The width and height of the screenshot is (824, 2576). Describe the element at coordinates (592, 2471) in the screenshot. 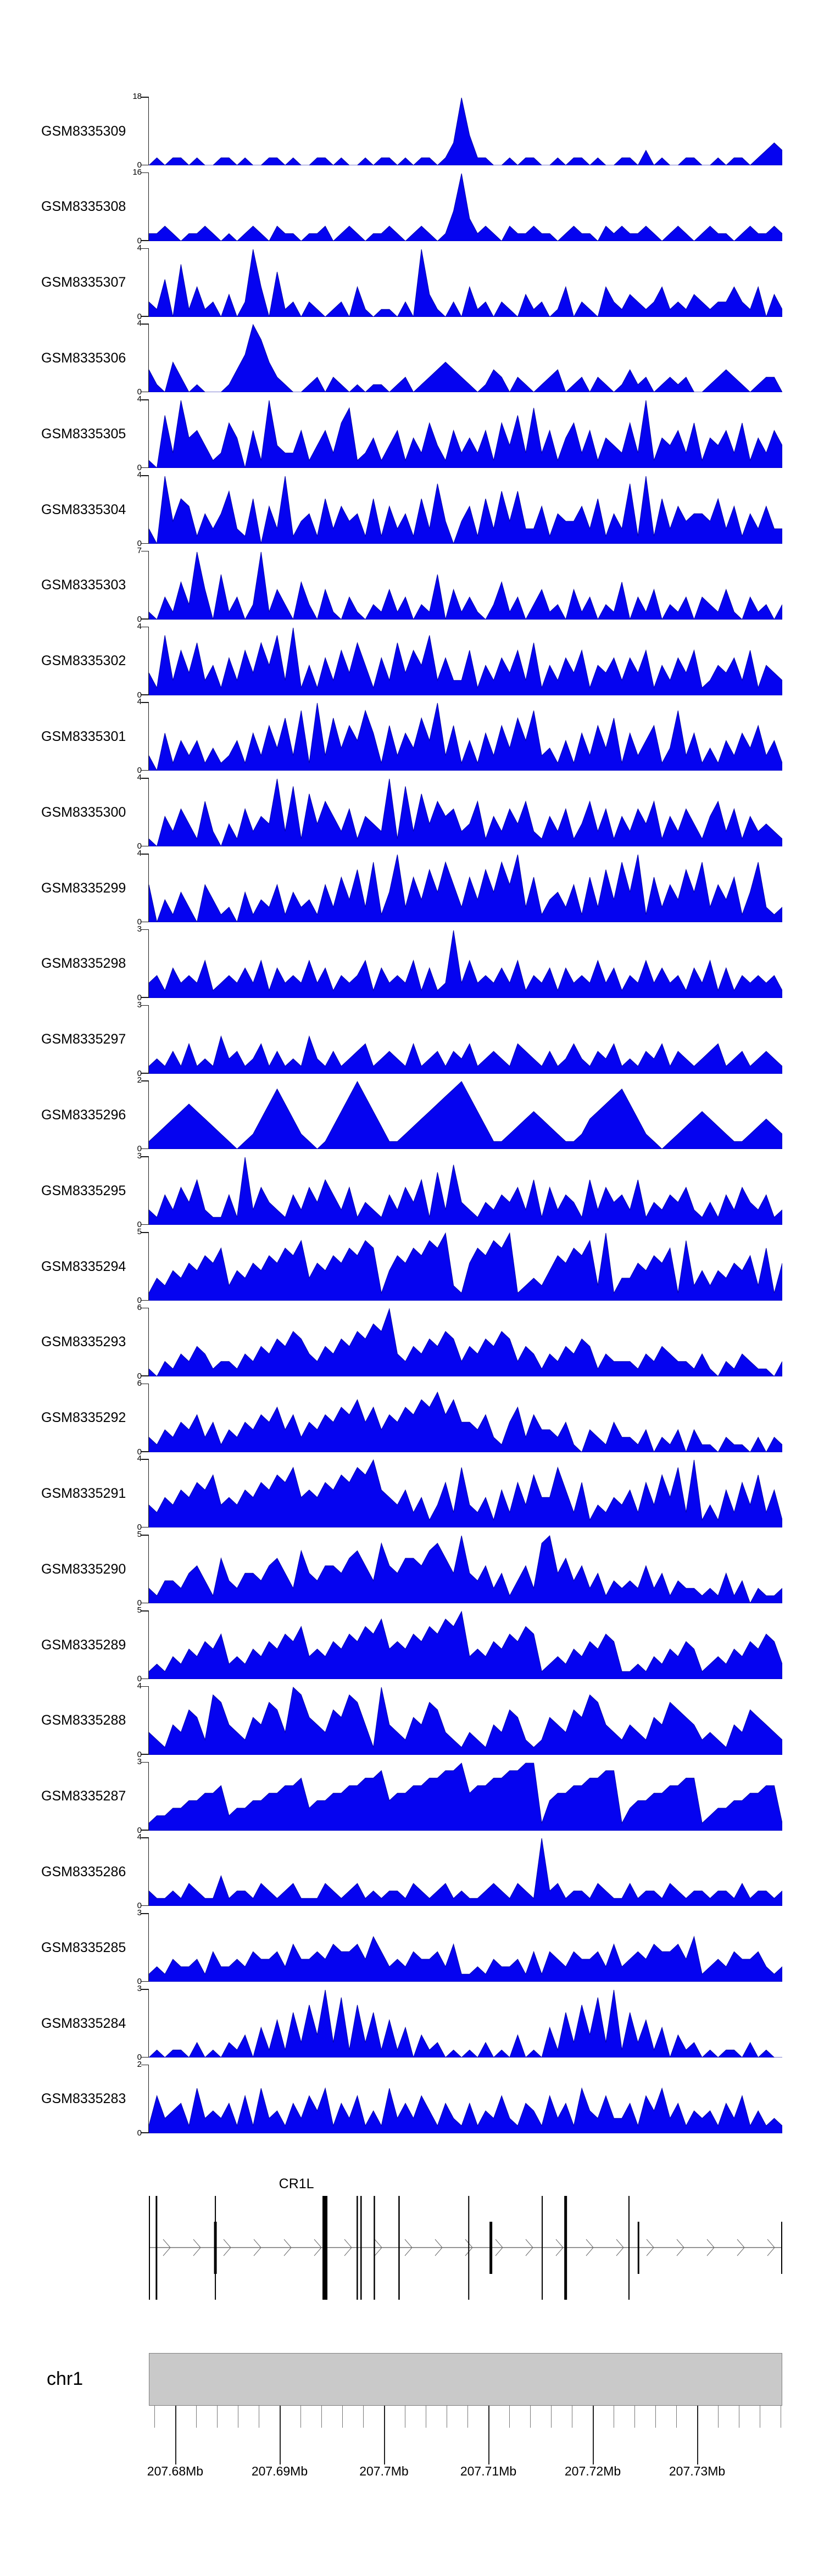

I see `ruler-coordinate-label: 207.72Mb` at that location.